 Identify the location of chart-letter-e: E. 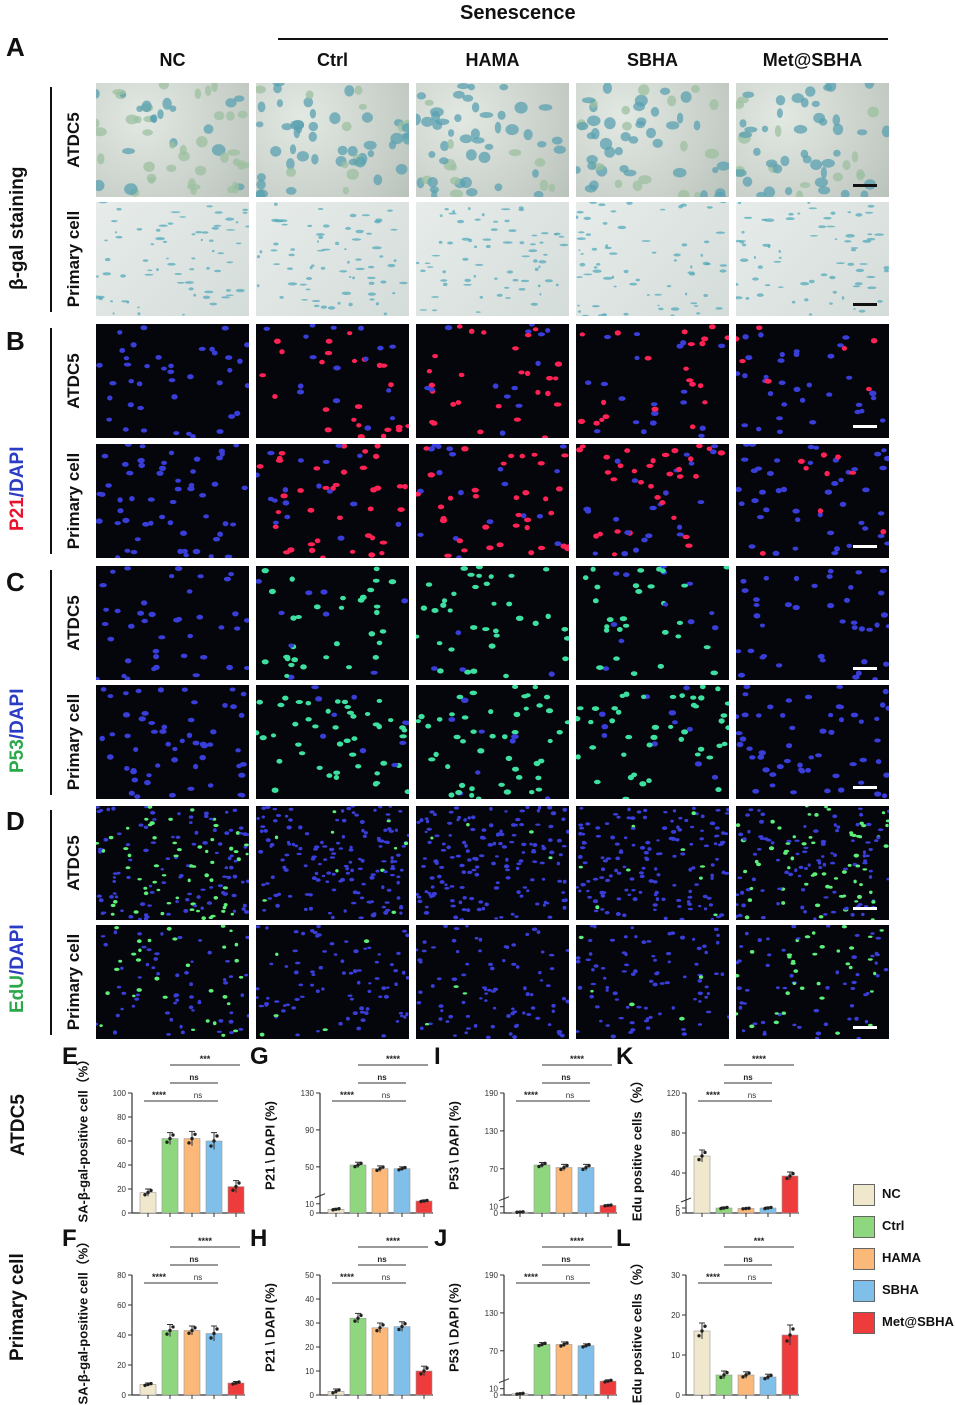
(70, 1056).